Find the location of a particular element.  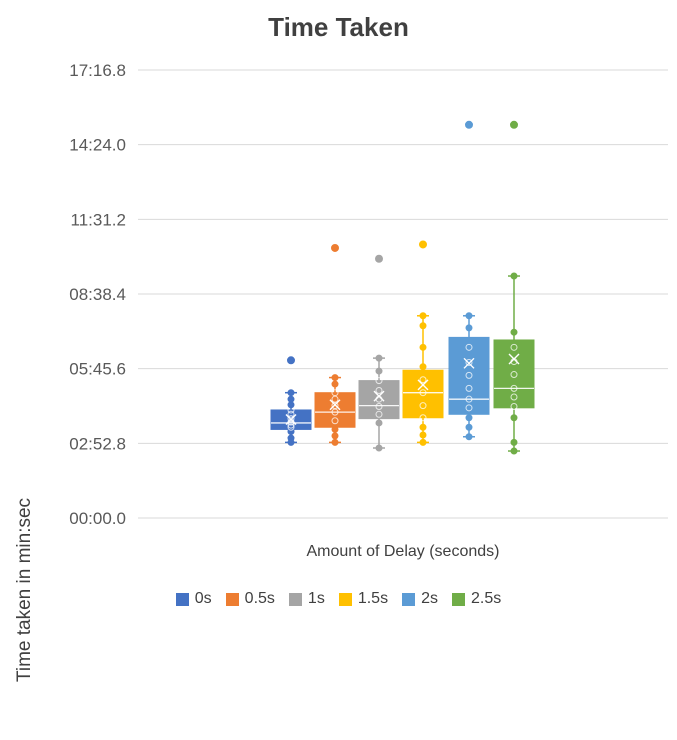

legend-item: 2s is located at coordinates (420, 599).